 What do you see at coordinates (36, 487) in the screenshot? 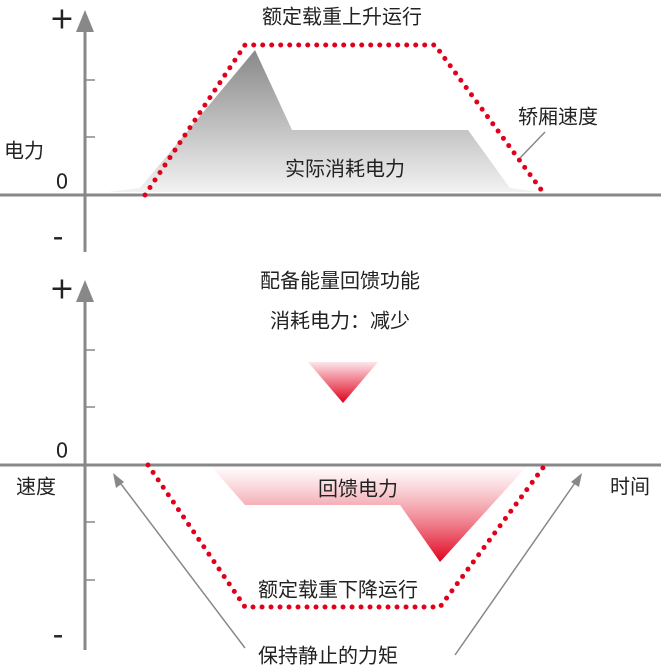
I see `y-label: 速度` at bounding box center [36, 487].